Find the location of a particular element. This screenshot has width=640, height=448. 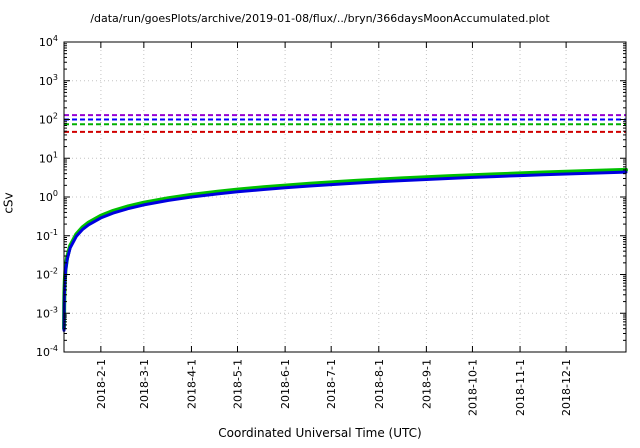

y-tick-label: 10² is located at coordinates (48, 119).